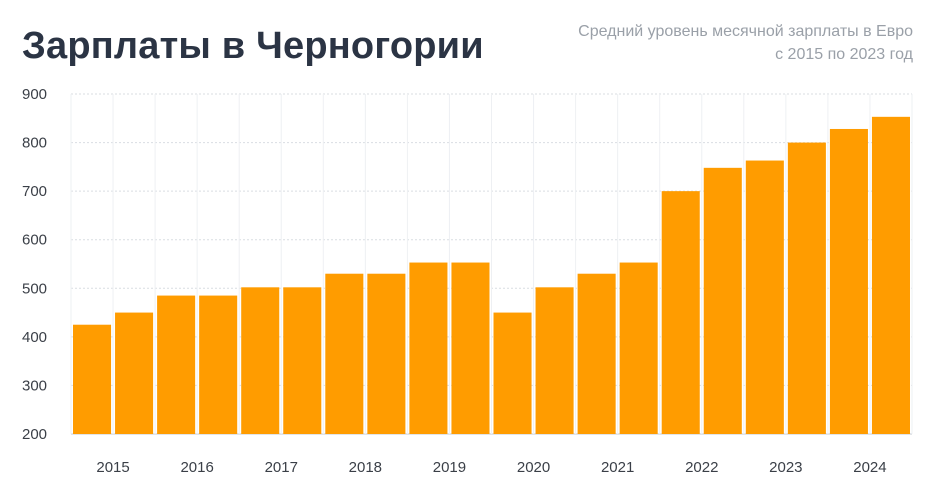 This screenshot has width=935, height=486. Describe the element at coordinates (34, 94) in the screenshot. I see `y-tick-label: 900` at that location.